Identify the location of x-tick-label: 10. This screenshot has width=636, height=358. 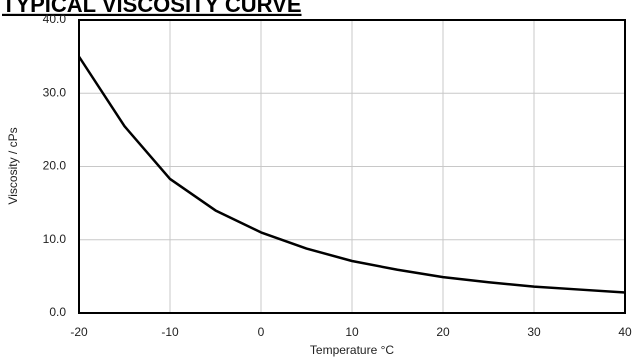
(352, 332).